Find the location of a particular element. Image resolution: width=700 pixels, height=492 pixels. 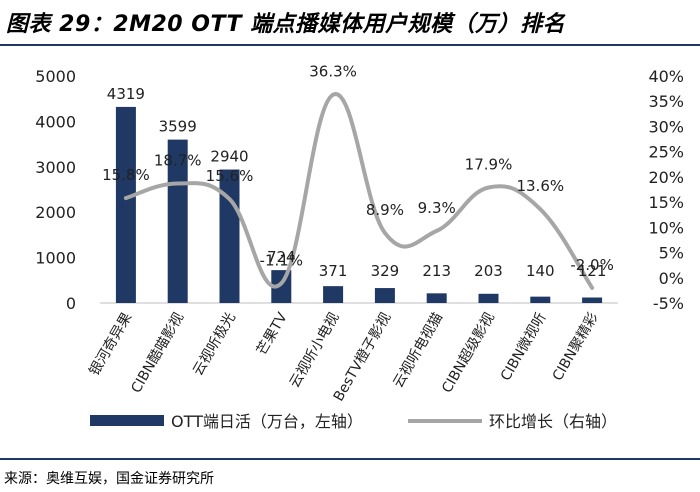

bottom-rule is located at coordinates (350, 459).